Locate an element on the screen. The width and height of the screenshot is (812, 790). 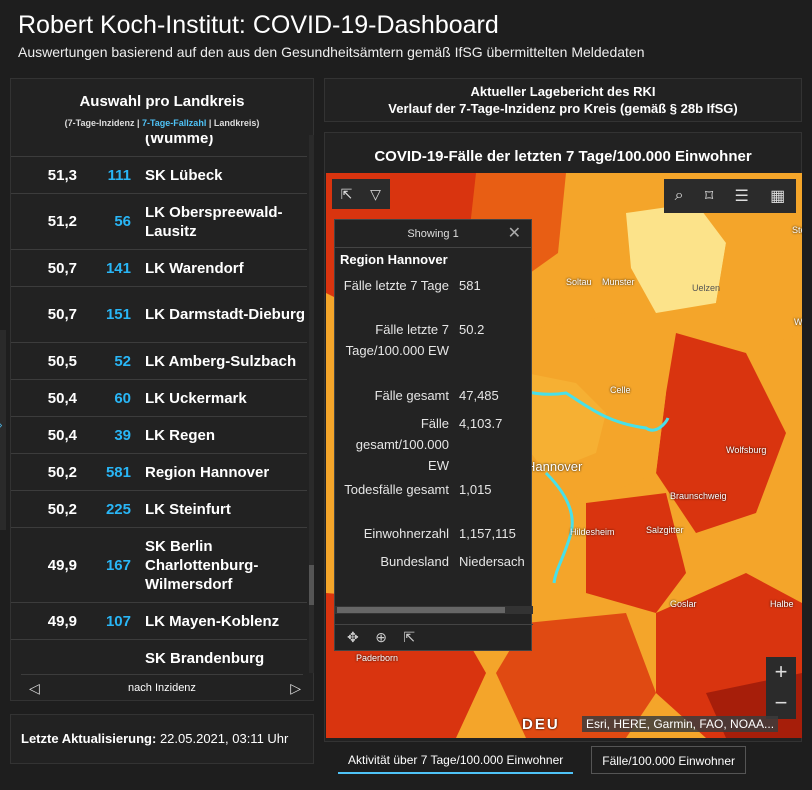
incidence-value: 49,9 is located at coordinates (62, 621).